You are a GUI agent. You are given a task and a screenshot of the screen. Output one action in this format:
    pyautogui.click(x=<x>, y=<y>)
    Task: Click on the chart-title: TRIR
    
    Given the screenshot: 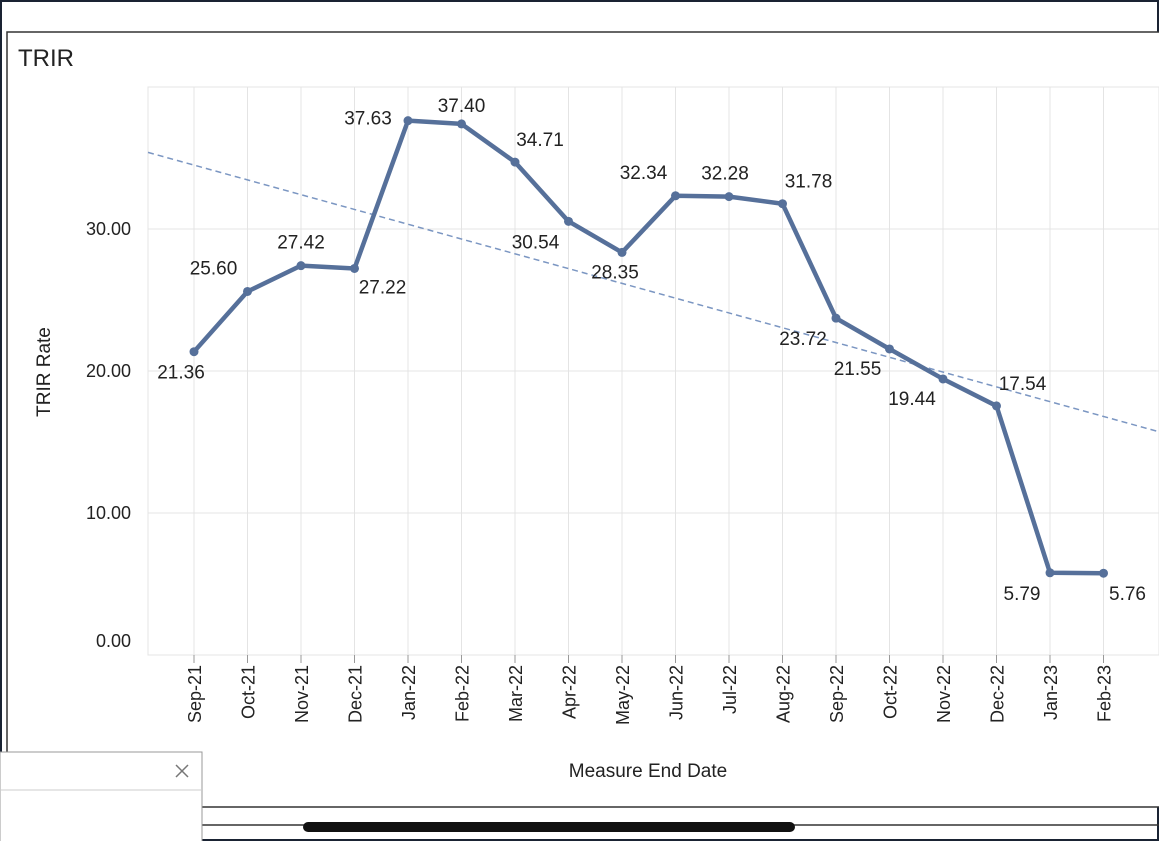 What is the action you would take?
    pyautogui.click(x=46, y=58)
    